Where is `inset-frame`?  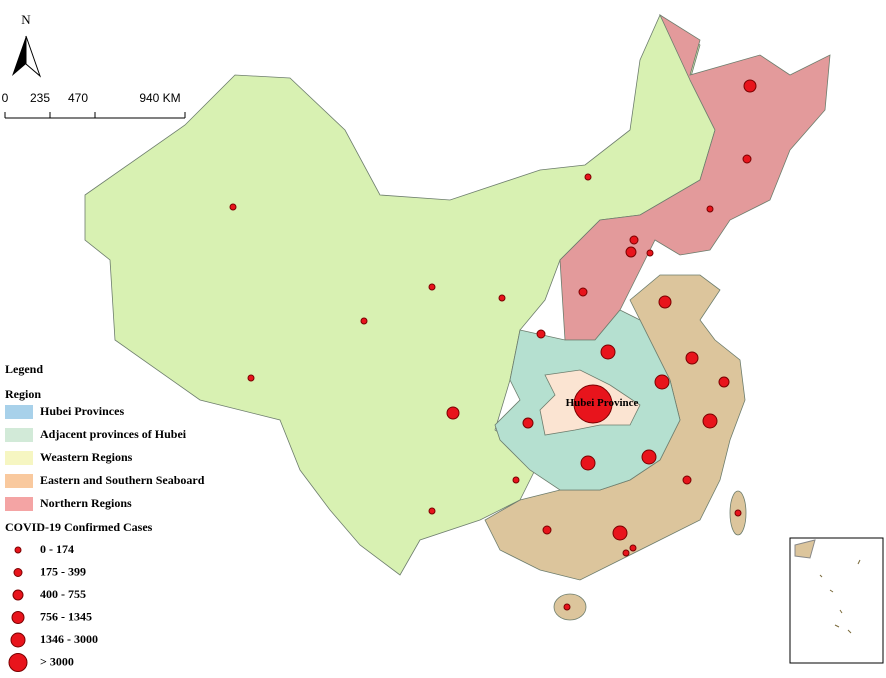
inset-frame is located at coordinates (836, 600).